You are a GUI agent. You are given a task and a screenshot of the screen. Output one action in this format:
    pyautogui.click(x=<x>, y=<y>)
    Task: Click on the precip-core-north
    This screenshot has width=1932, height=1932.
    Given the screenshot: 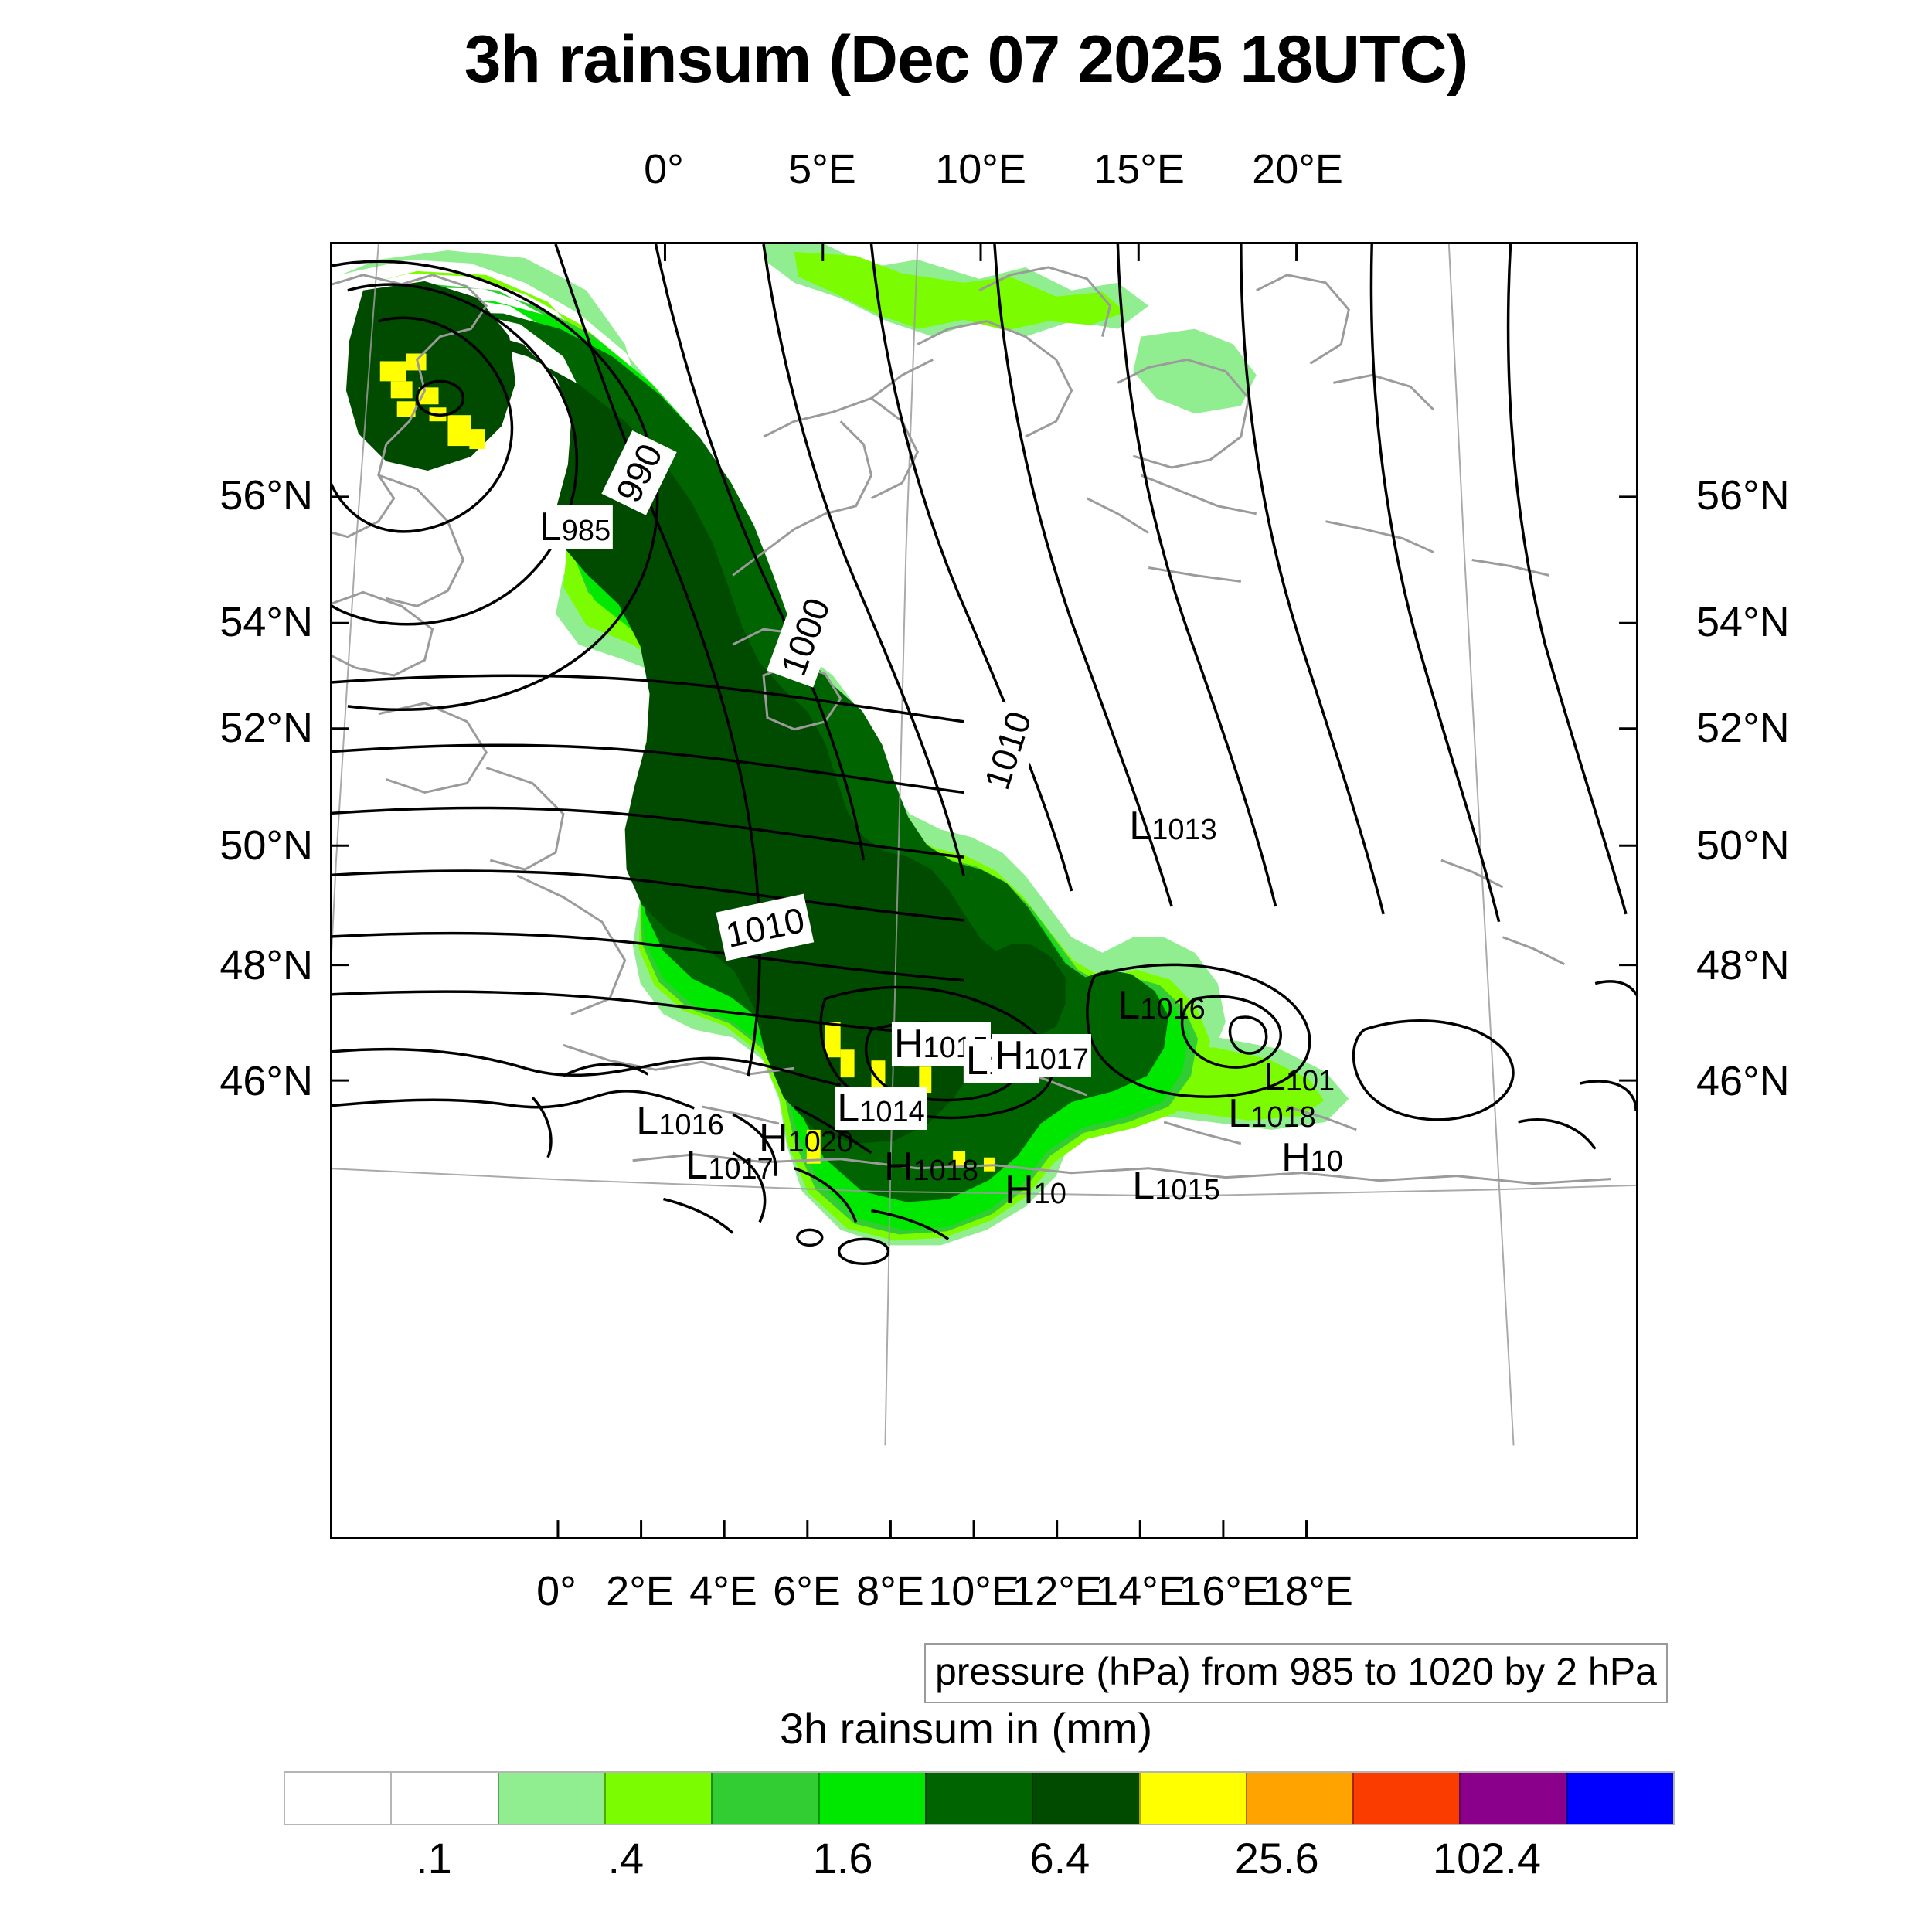 What is the action you would take?
    pyautogui.click(x=431, y=376)
    